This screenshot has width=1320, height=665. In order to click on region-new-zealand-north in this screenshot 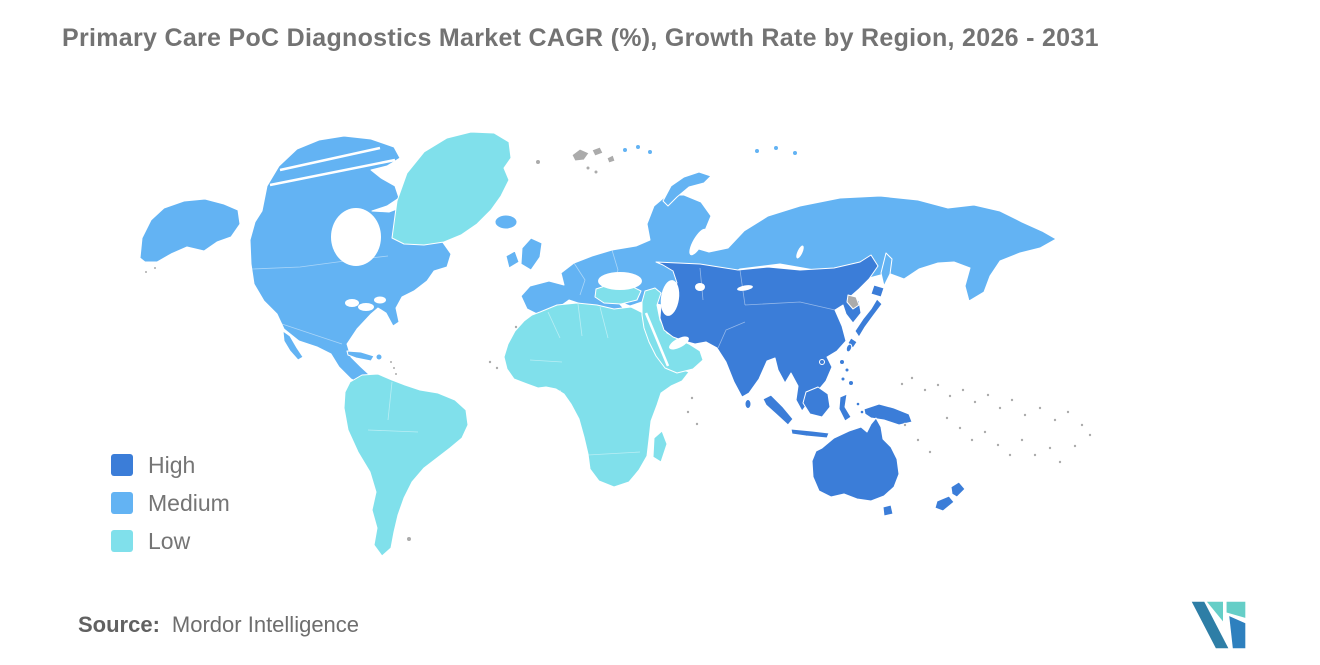, I will do `click(958, 489)`.